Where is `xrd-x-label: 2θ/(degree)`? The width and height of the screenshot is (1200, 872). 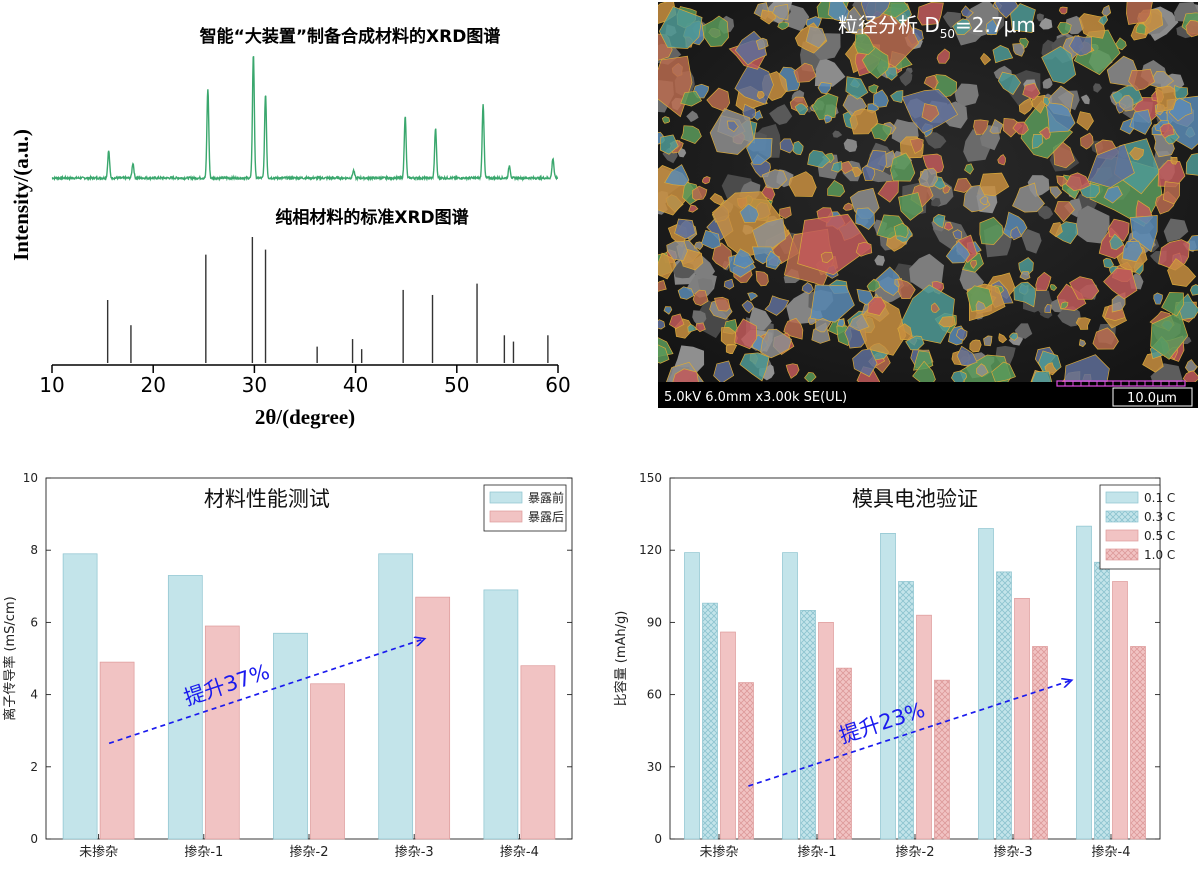
xrd-x-label: 2θ/(degree) is located at coordinates (305, 417).